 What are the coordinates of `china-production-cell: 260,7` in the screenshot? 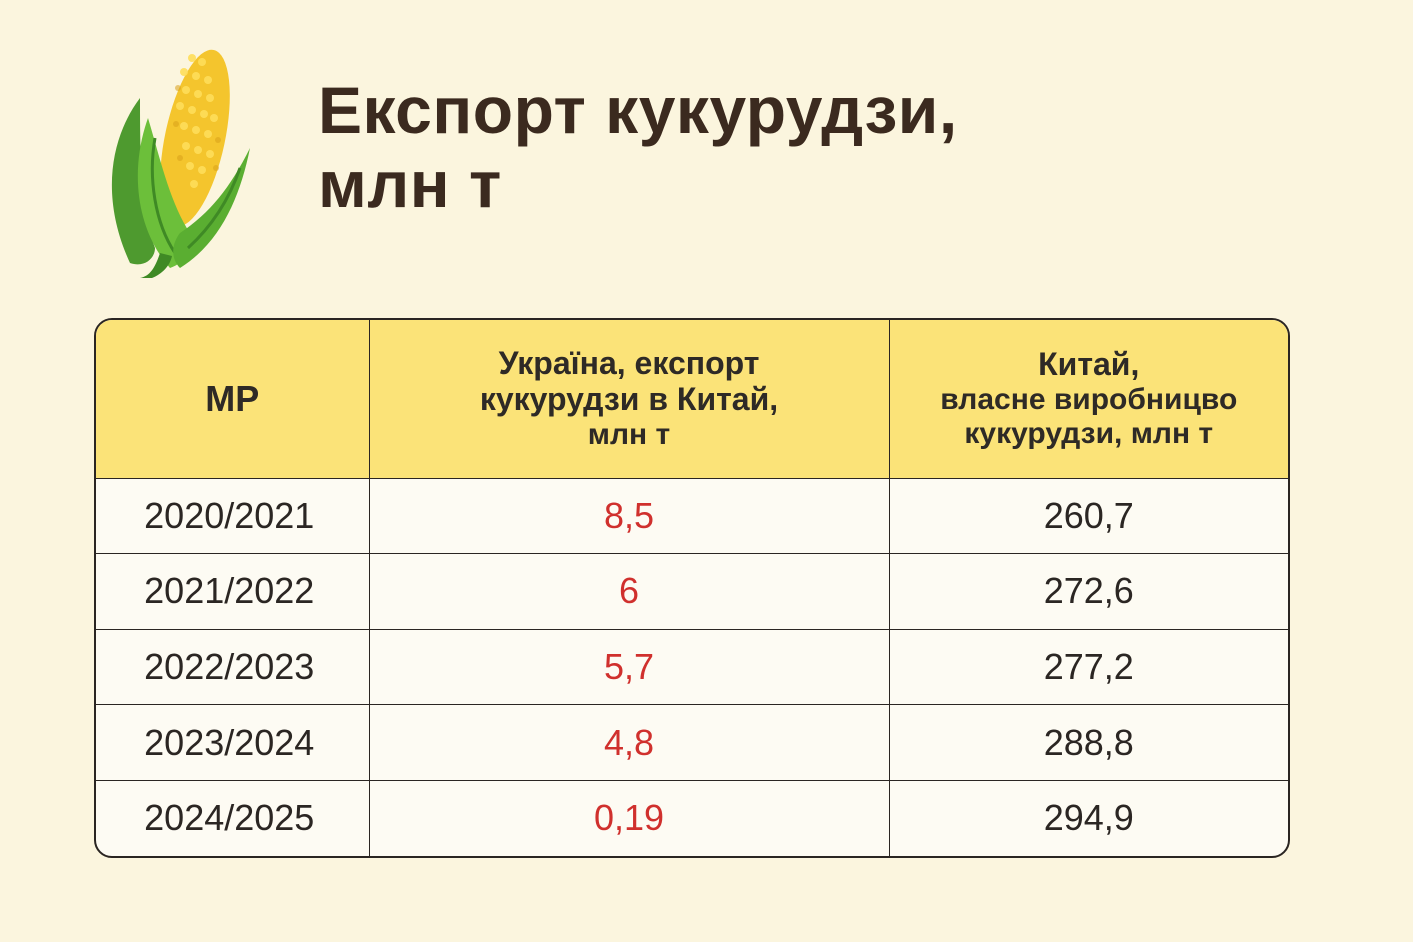 It's located at (1088, 516).